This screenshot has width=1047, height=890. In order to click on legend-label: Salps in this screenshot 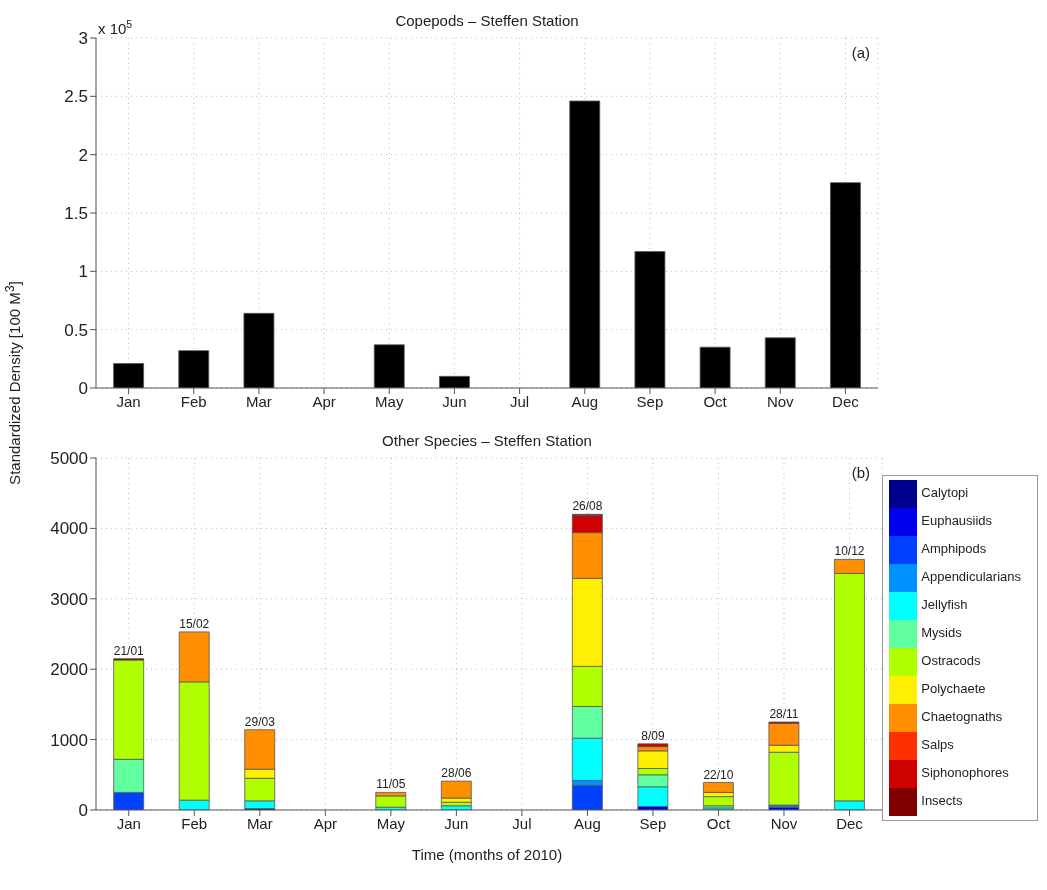, I will do `click(937, 745)`.